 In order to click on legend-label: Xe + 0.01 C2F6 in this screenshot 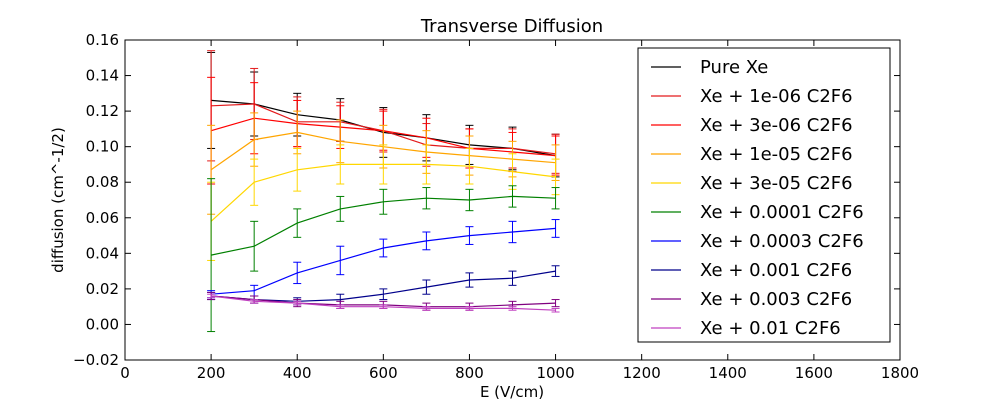, I will do `click(770, 328)`.